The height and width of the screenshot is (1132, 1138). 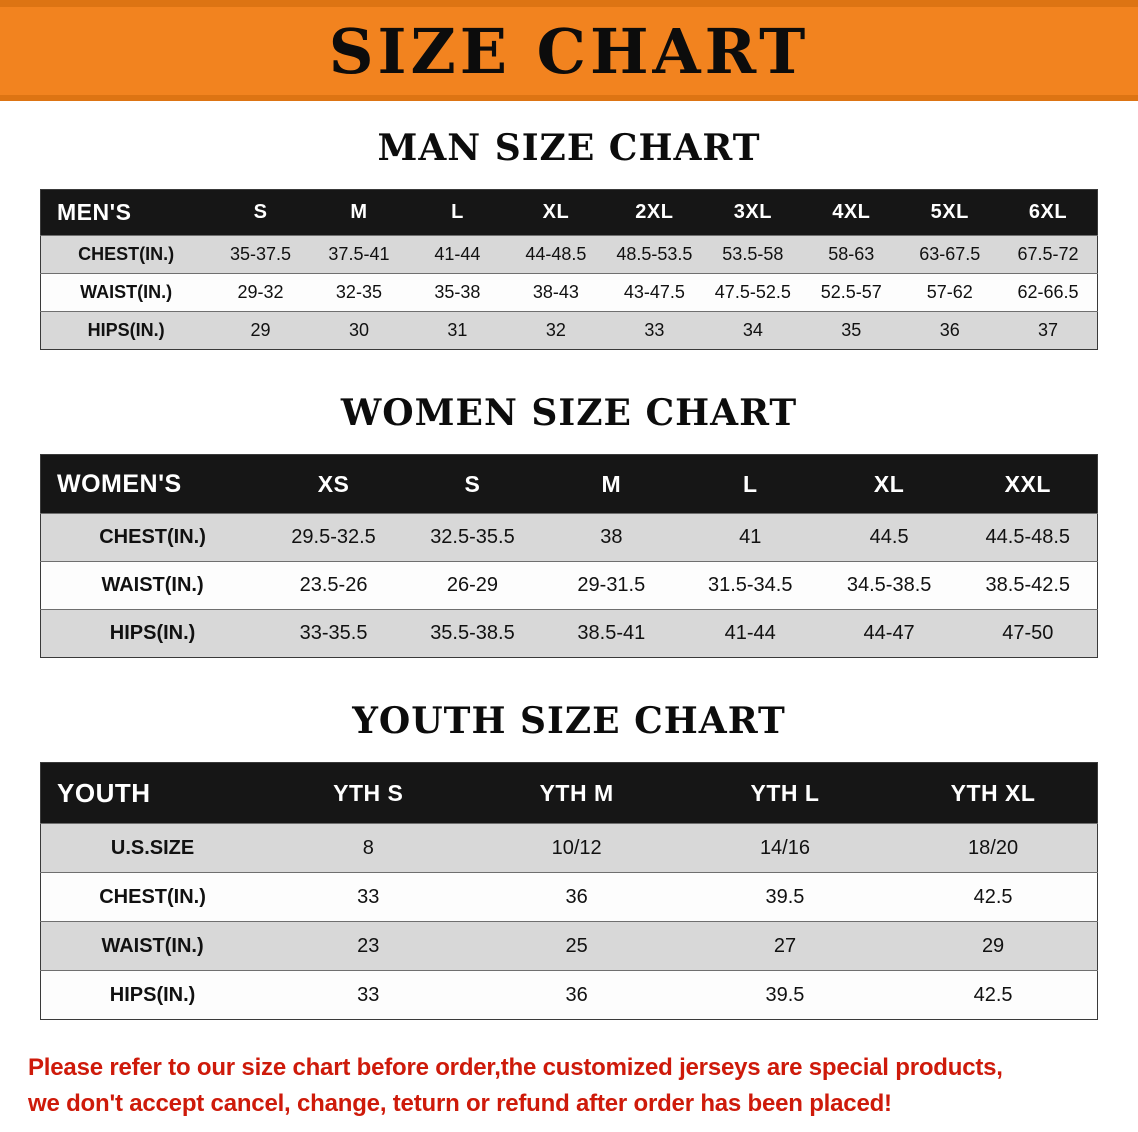 I want to click on size-value-cell: 26-29, so click(x=472, y=585).